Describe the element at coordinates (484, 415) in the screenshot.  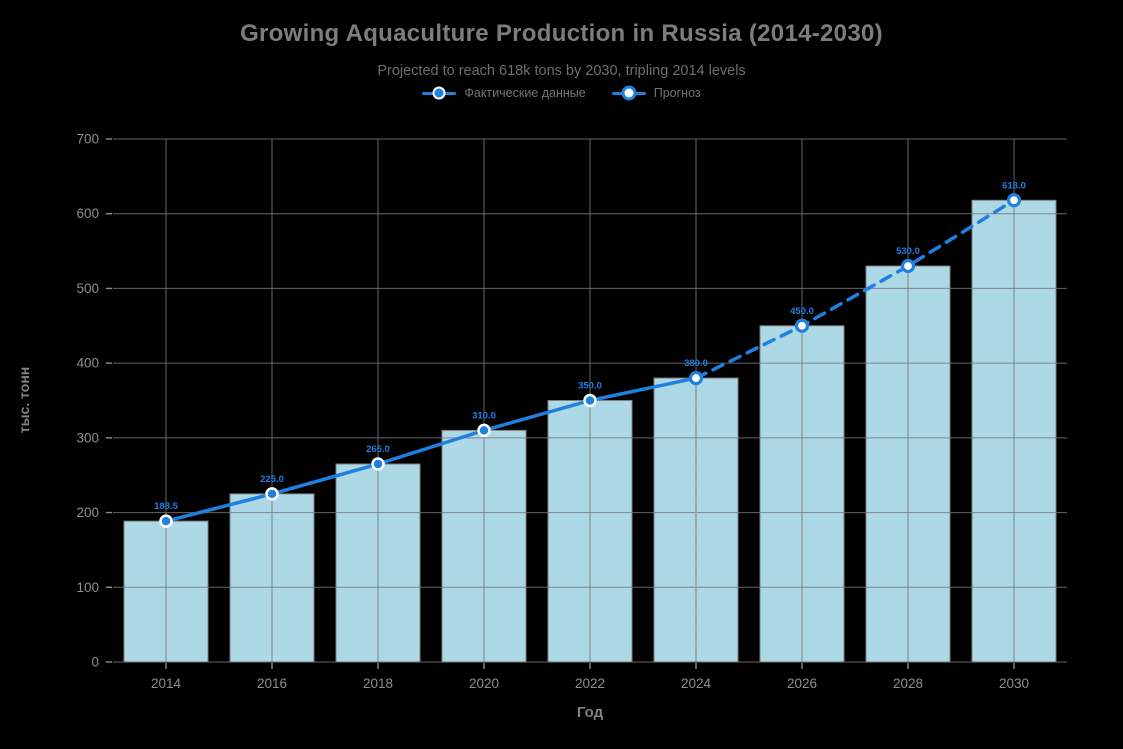
I see `point-label-2020: 310.0` at that location.